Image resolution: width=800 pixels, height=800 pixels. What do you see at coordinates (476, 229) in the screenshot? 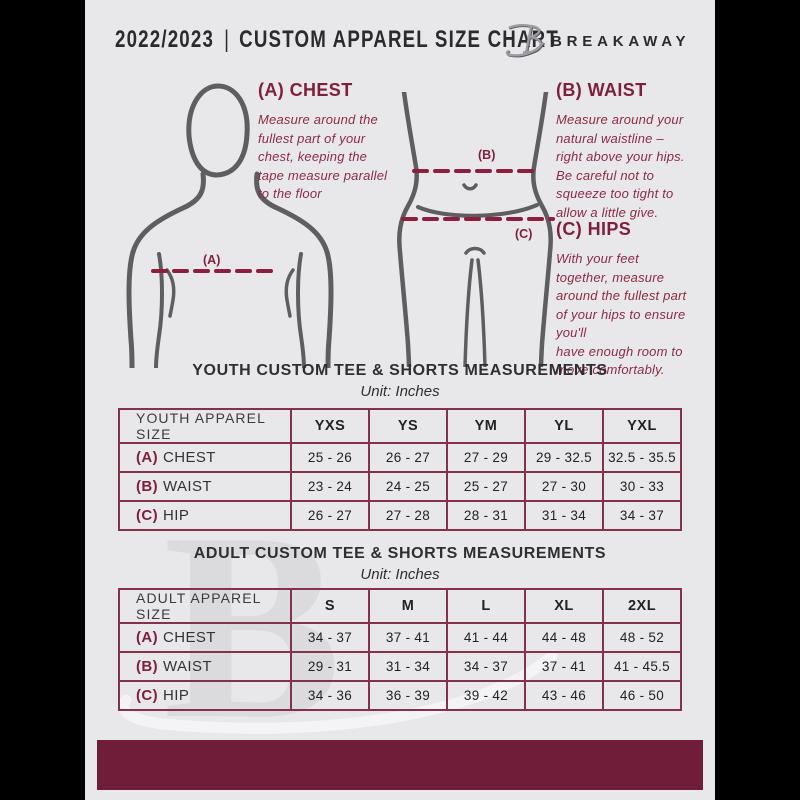
I see `lower-body-figure` at bounding box center [476, 229].